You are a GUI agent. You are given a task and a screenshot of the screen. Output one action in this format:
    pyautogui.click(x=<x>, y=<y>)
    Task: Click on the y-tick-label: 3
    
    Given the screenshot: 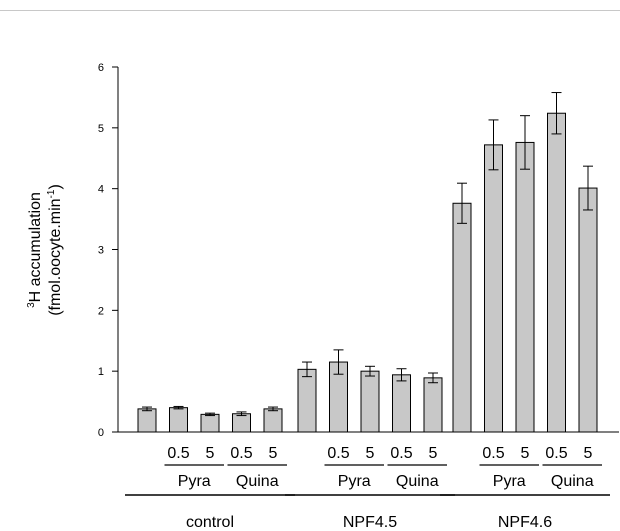 What is the action you would take?
    pyautogui.click(x=101, y=251)
    